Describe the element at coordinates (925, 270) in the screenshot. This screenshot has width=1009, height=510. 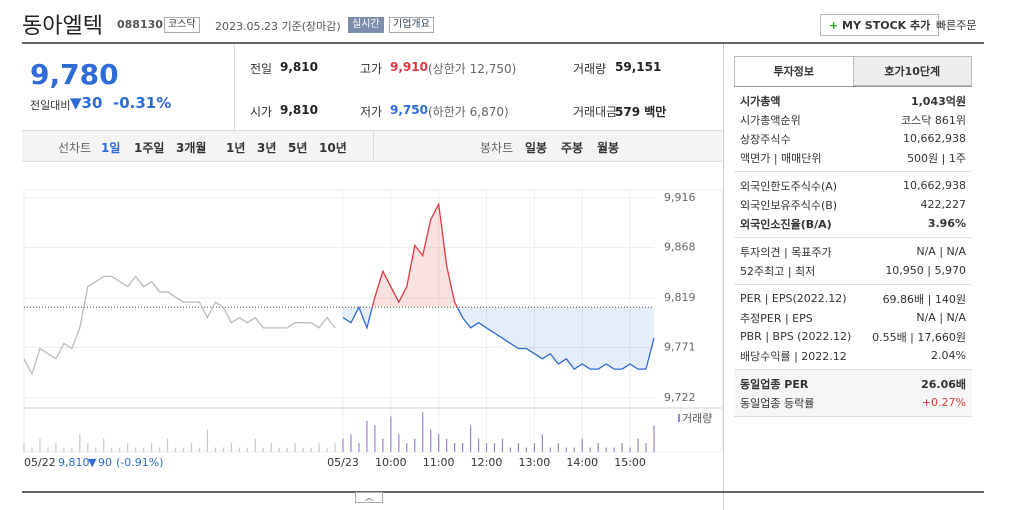
I see `side-value: 10,950 | 5,970` at that location.